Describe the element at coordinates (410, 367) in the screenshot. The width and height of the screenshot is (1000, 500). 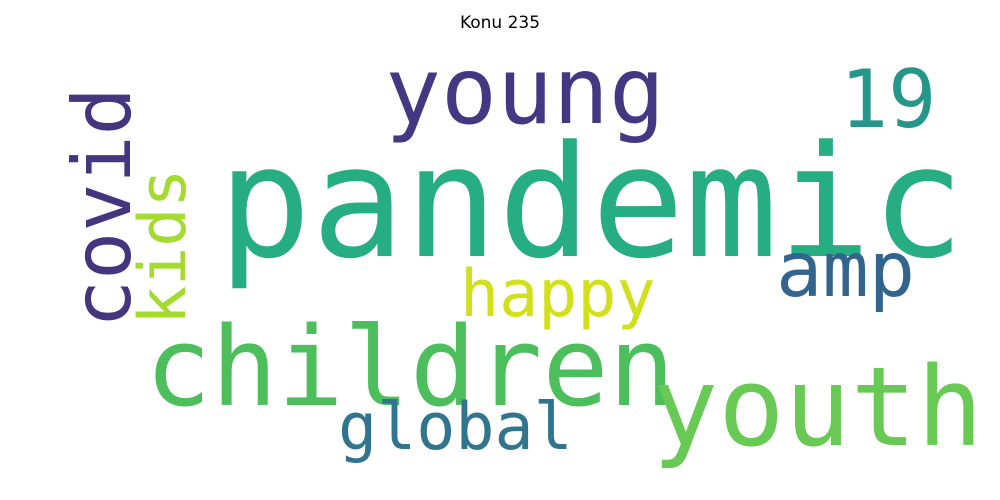
I see `word-children: children` at that location.